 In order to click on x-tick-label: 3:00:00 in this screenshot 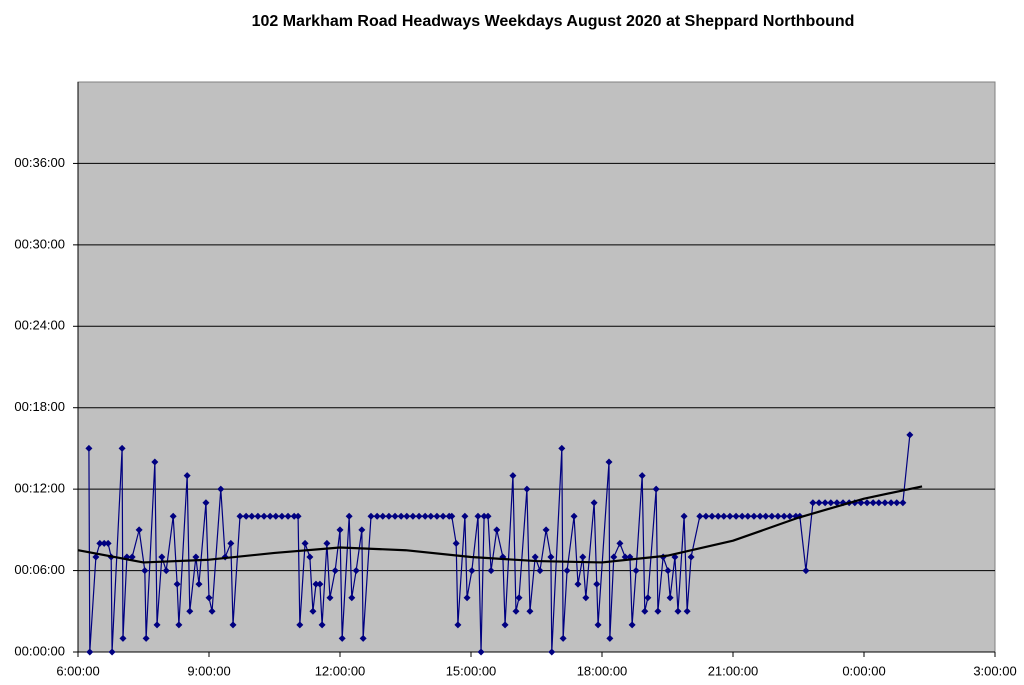, I will do `click(994, 670)`.